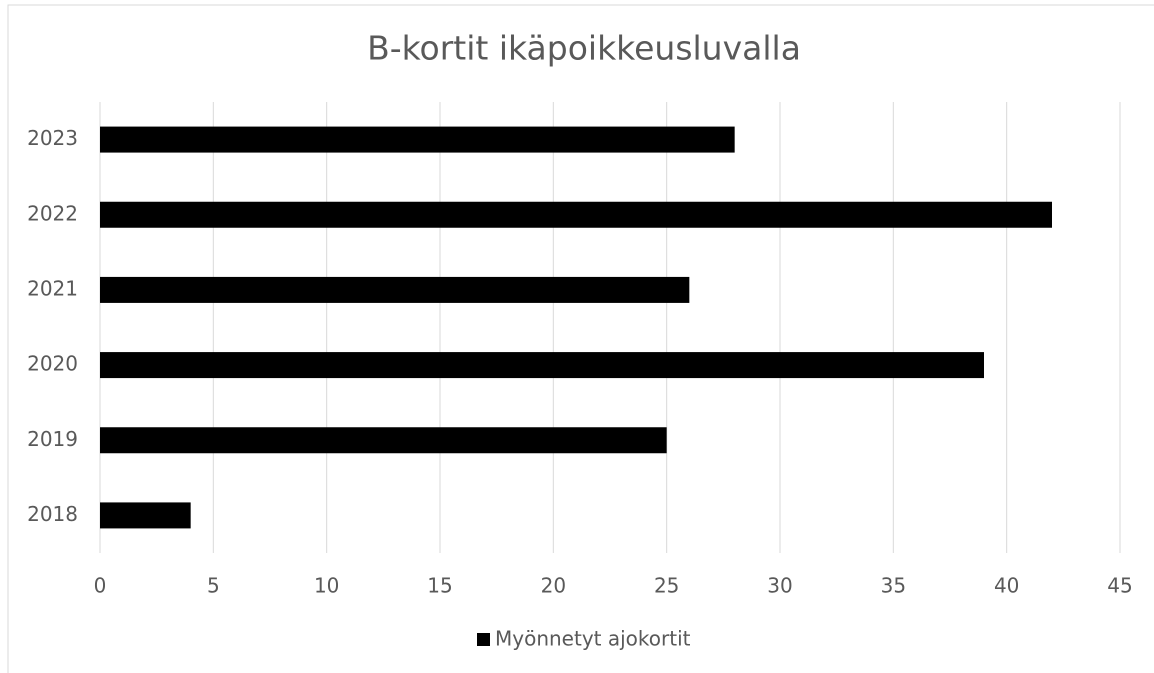  Describe the element at coordinates (52, 514) in the screenshot. I see `y-tick-label: 2018` at that location.